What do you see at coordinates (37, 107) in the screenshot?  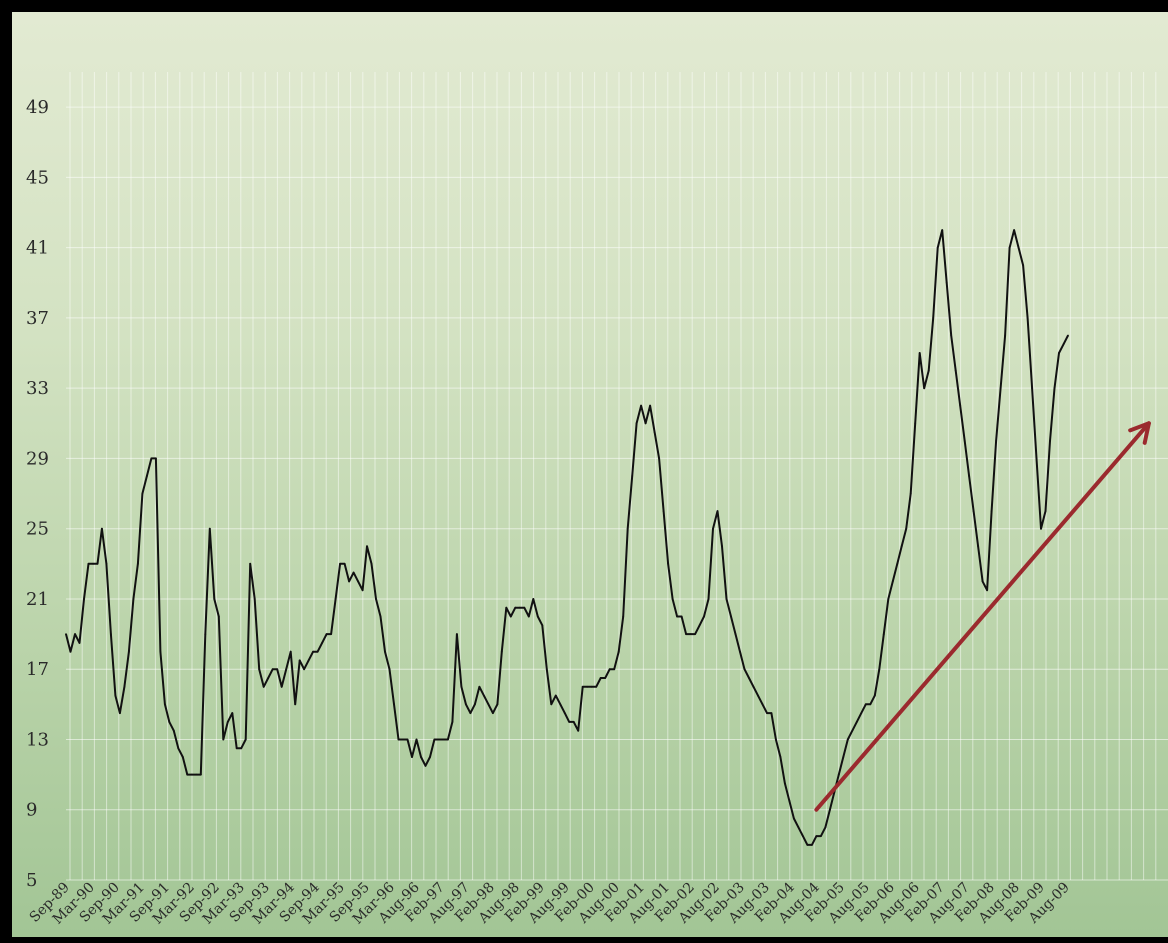 I see `y-tick-label: 49` at bounding box center [37, 107].